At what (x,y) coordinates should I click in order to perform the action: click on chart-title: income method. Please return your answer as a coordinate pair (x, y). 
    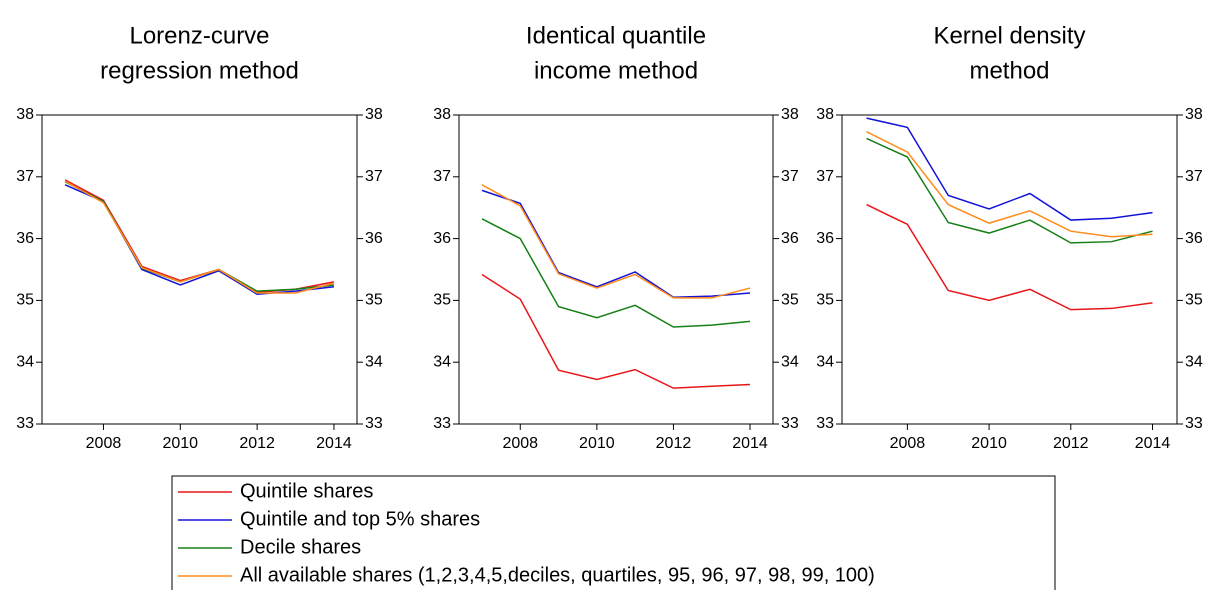
    Looking at the image, I should click on (616, 70).